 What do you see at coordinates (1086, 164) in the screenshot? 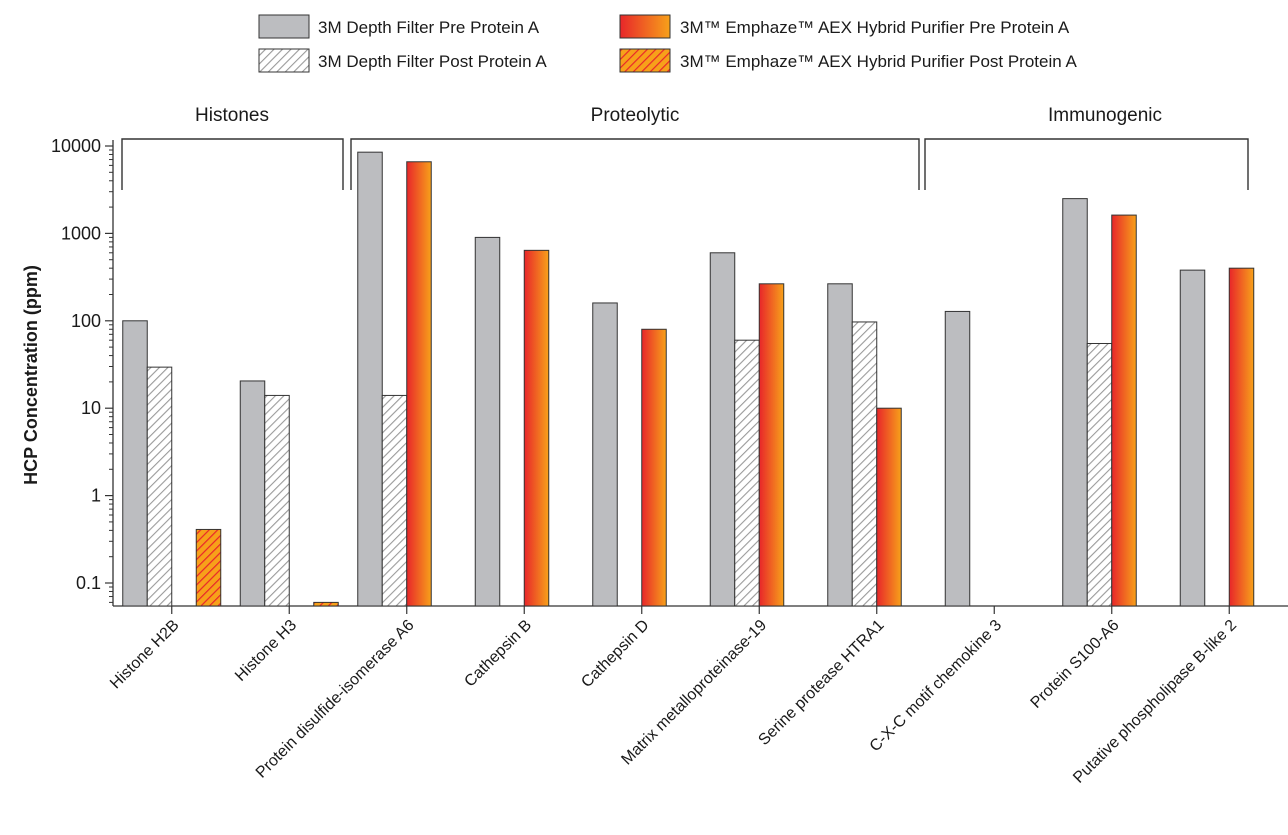
I see `bracket-immunogenic` at bounding box center [1086, 164].